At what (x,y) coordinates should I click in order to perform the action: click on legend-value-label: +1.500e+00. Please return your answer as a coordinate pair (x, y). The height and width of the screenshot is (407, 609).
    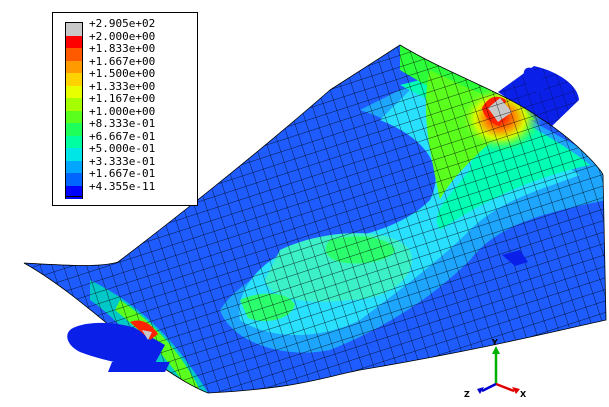
    Looking at the image, I should click on (122, 73).